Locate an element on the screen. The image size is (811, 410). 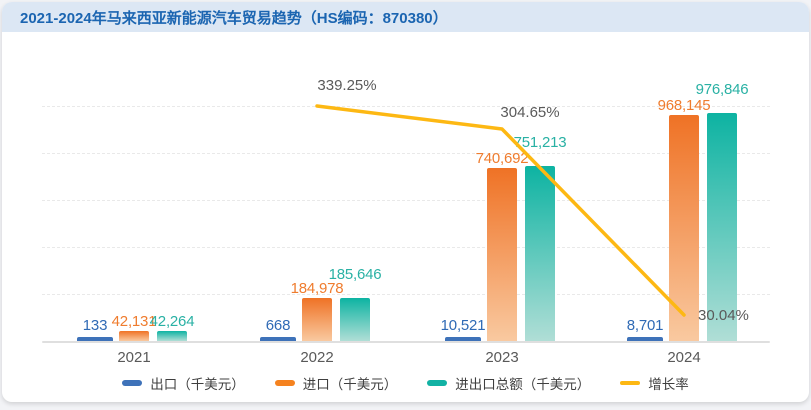
bar-export-2021 is located at coordinates (95, 339).